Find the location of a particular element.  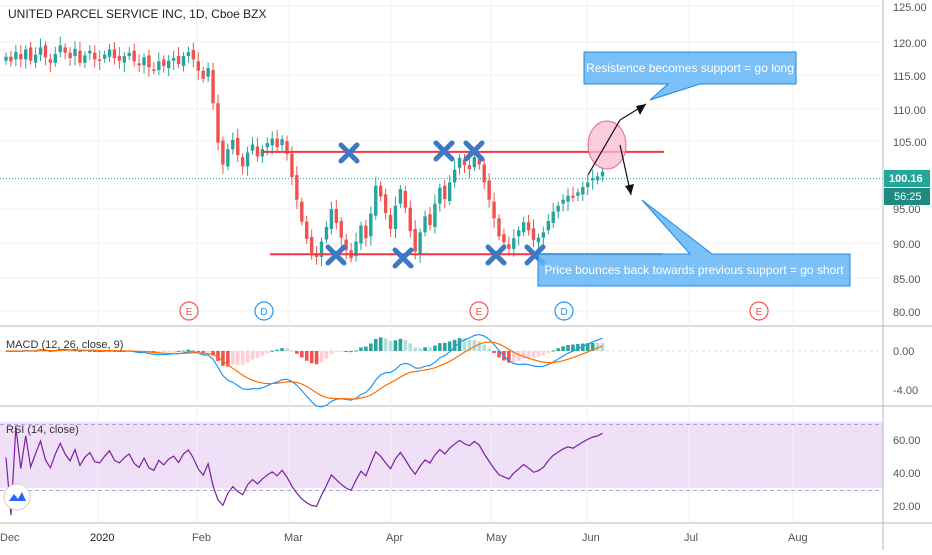

time-label: Feb is located at coordinates (201, 538).